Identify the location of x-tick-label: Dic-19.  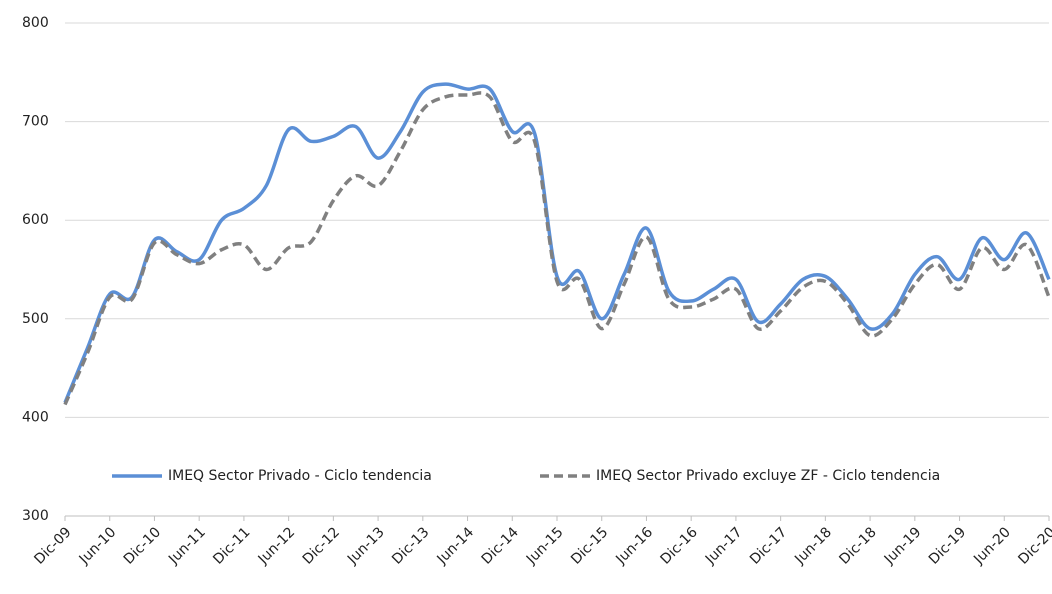
(947, 545).